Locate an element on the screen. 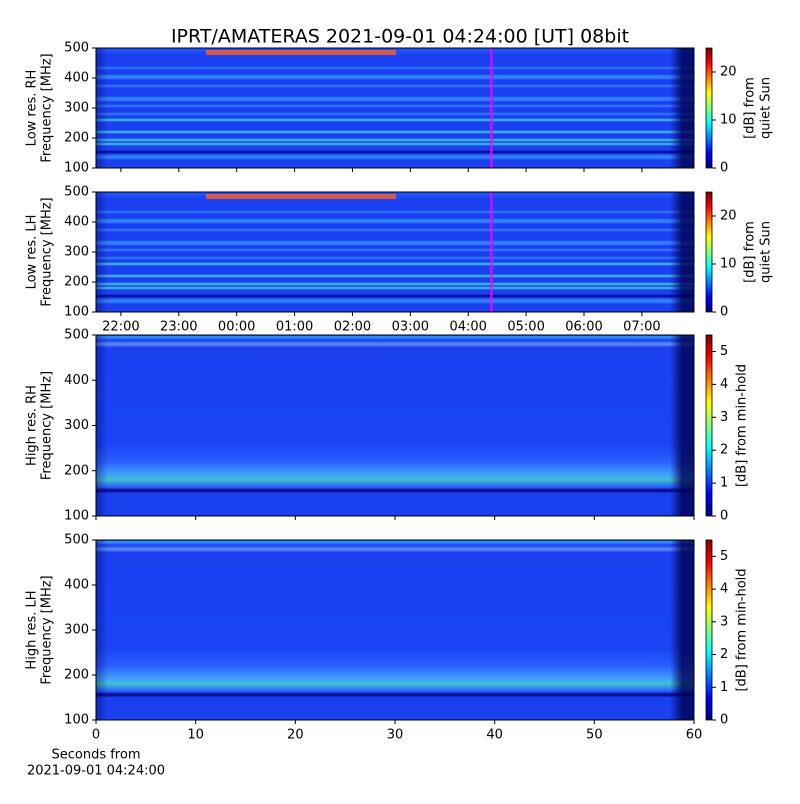 This screenshot has height=804, width=800. y-axis-label: High res. LH is located at coordinates (32, 629).